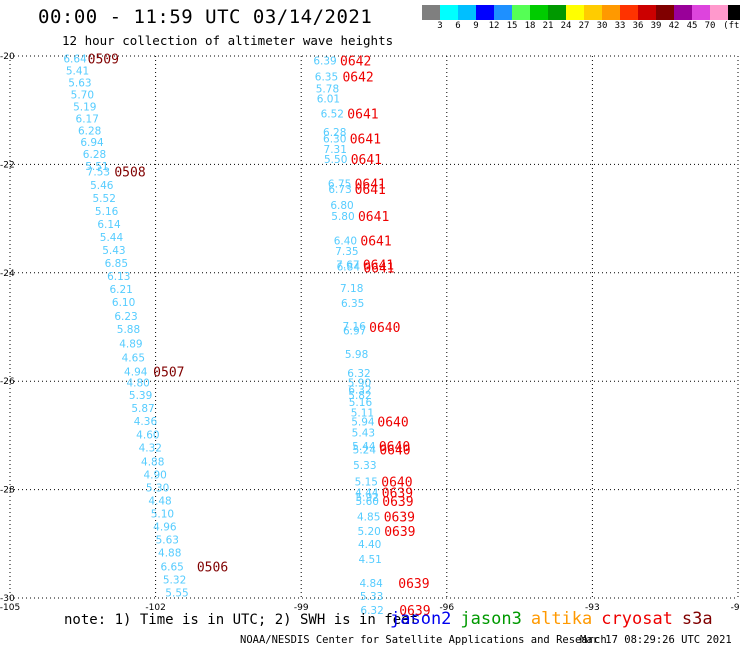  What do you see at coordinates (710, 26) in the screenshot?
I see `colorbar-label: 70` at bounding box center [710, 26].